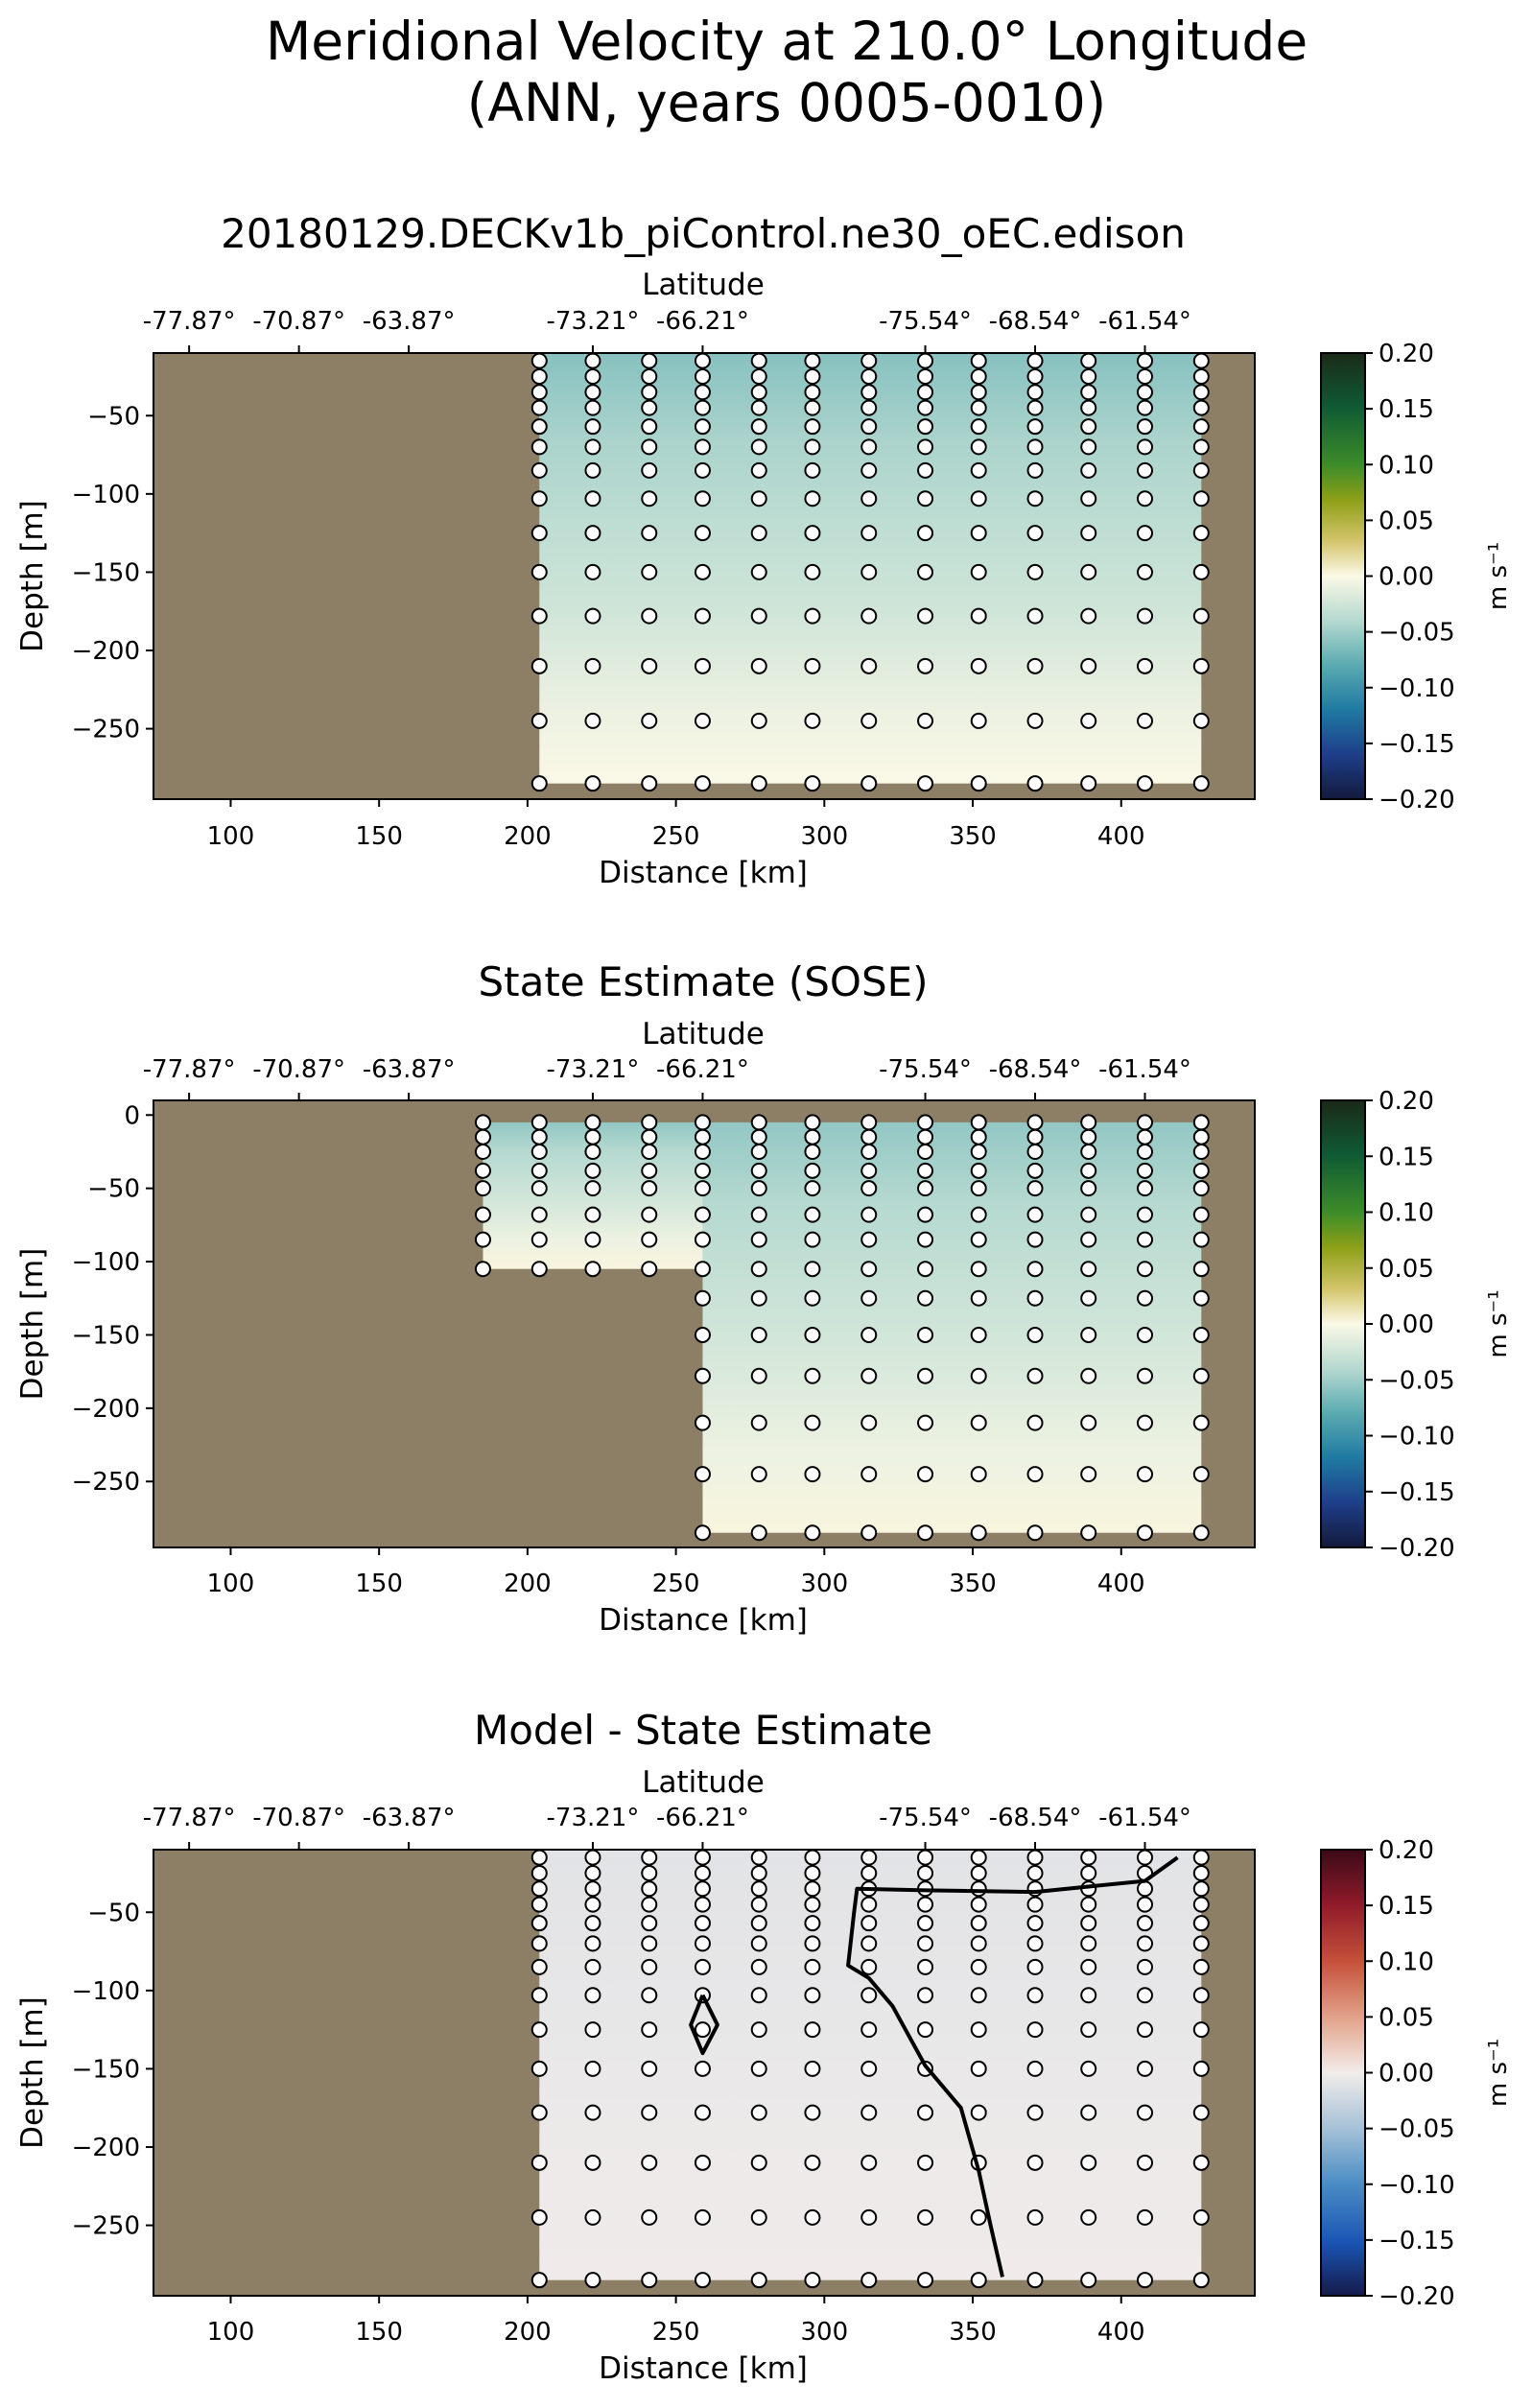 The width and height of the screenshot is (1532, 2408). I want to click on top-tick-label: -61.54°, so click(1144, 1818).